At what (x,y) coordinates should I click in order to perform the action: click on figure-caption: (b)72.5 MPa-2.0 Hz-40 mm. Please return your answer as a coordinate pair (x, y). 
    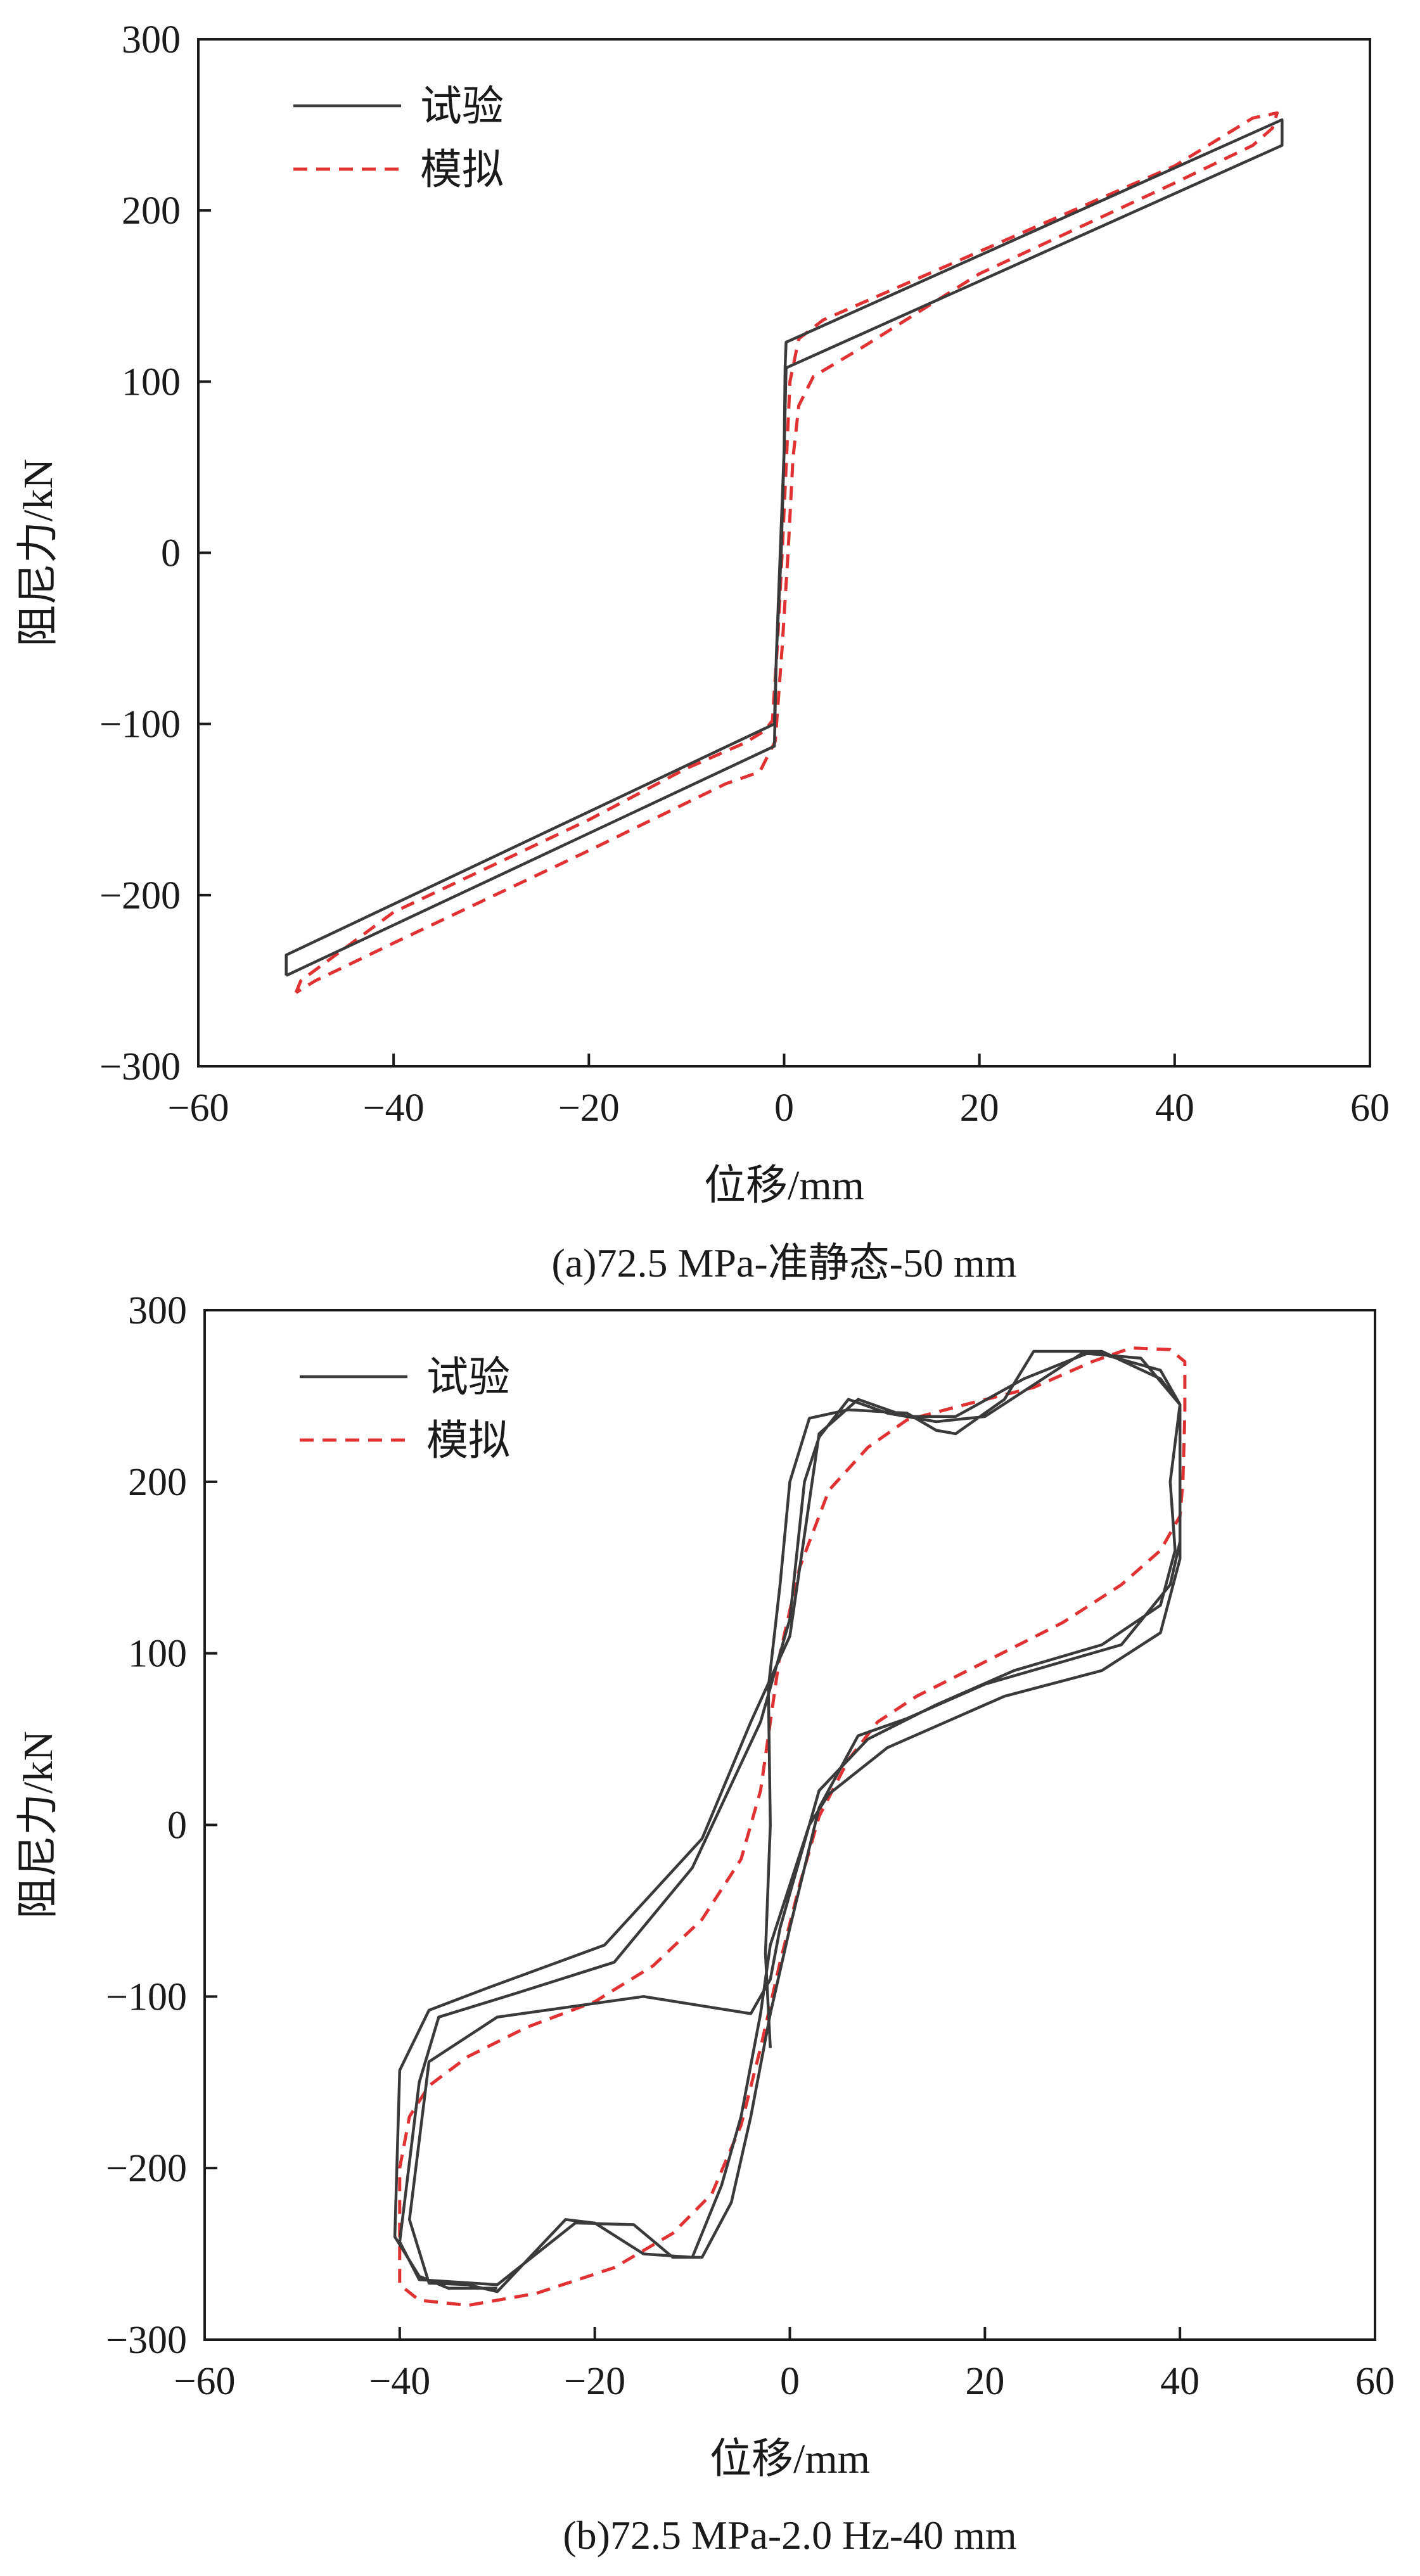
    Looking at the image, I should click on (789, 2535).